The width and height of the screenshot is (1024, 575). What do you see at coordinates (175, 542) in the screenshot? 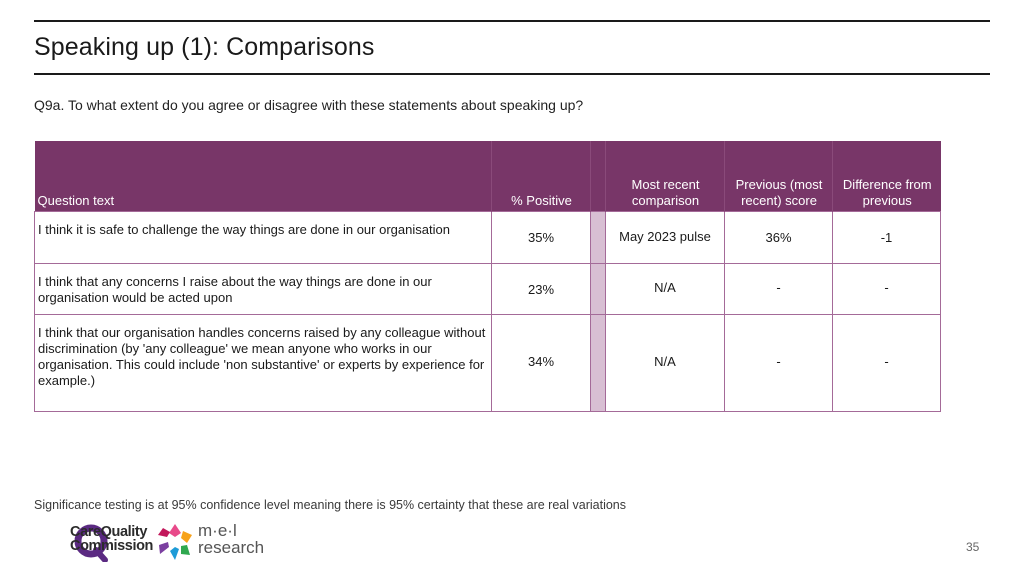
I see `mel-star-icon` at bounding box center [175, 542].